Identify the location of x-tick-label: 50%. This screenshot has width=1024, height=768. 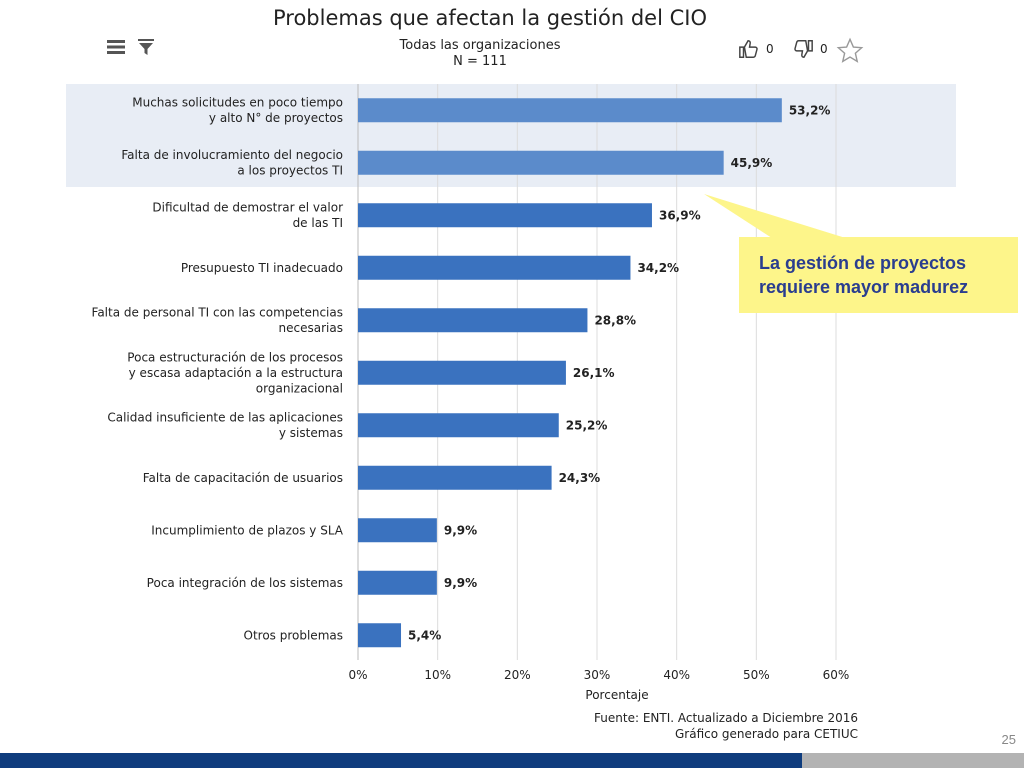
(756, 675).